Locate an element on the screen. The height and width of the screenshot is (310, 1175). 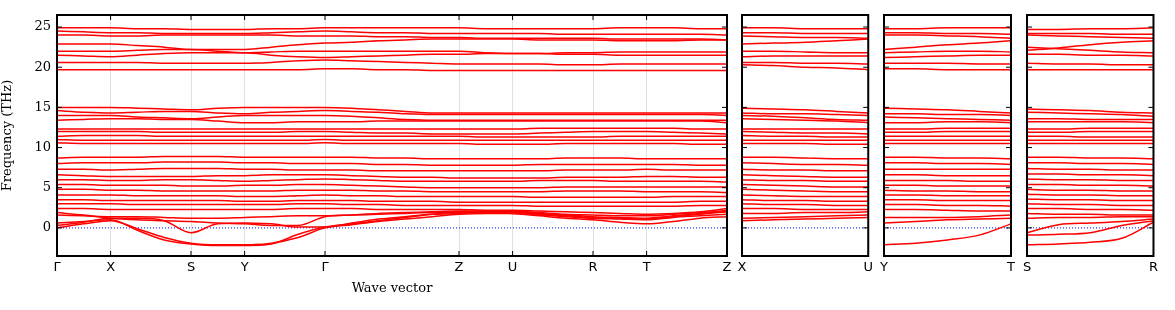
y-tick-label: 0 is located at coordinates (46, 227).